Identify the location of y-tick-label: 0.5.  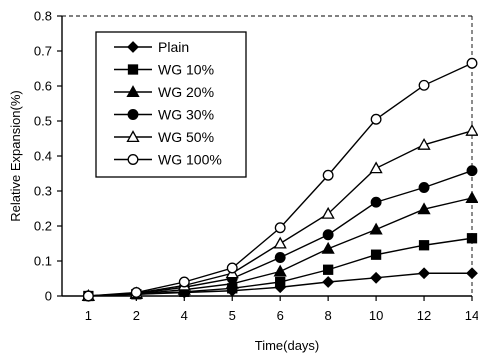
(43, 121).